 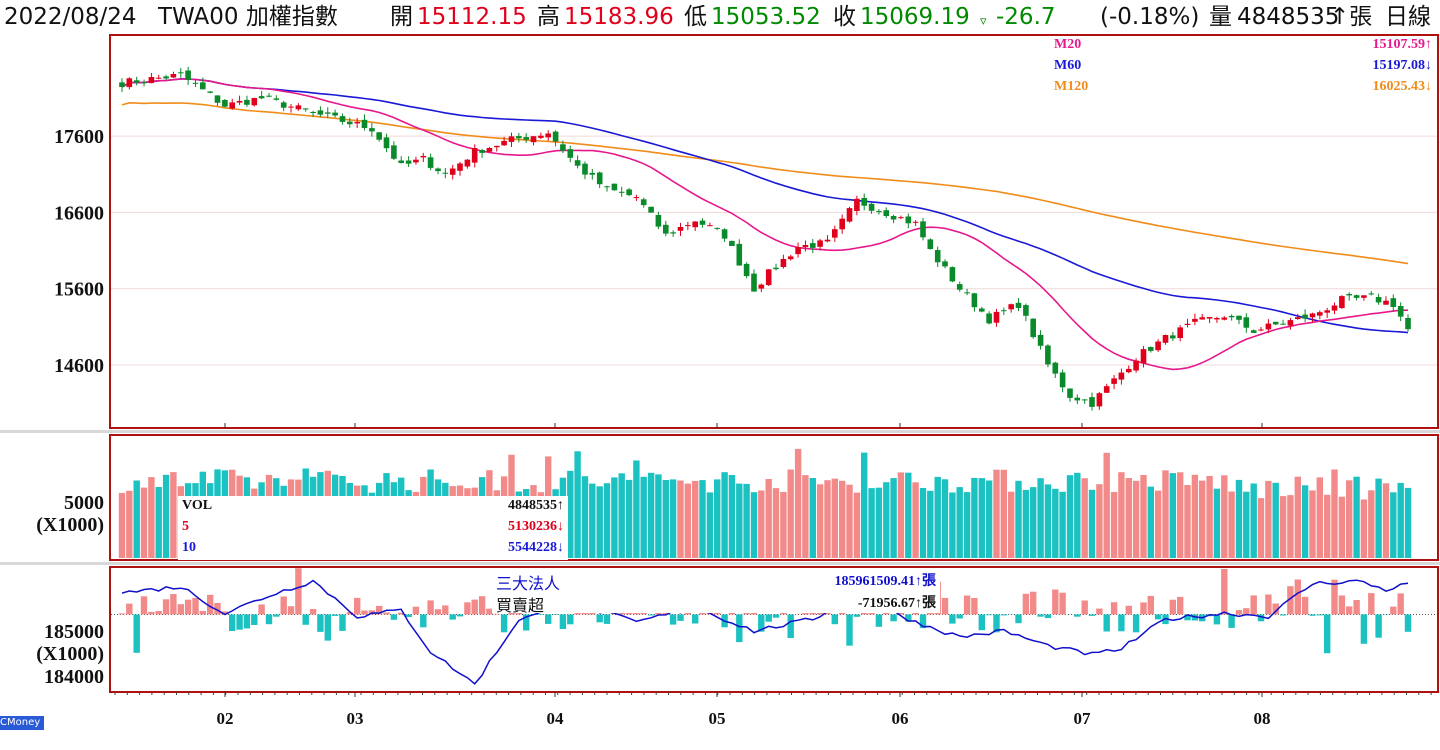 What do you see at coordinates (1068, 44) in the screenshot?
I see `ma20-label: M20` at bounding box center [1068, 44].